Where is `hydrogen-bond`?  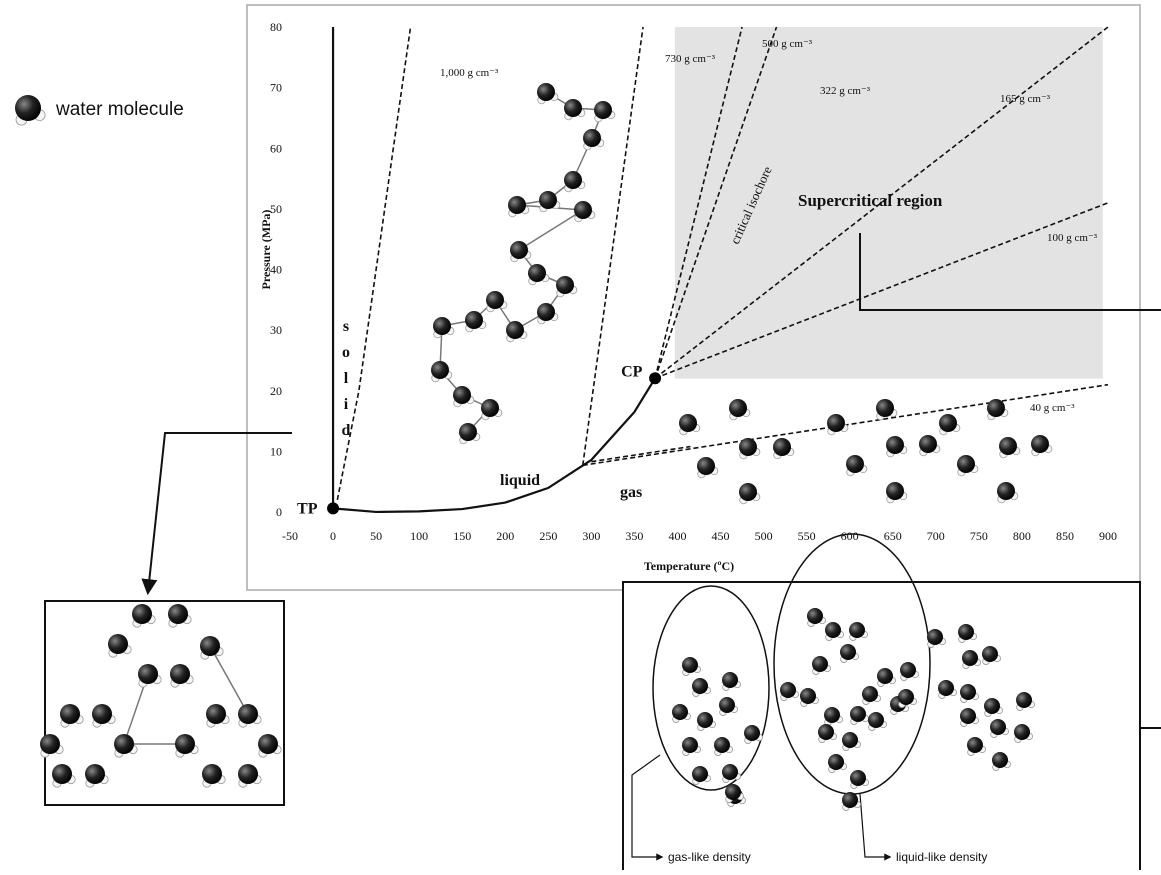
hydrogen-bond is located at coordinates (229, 680).